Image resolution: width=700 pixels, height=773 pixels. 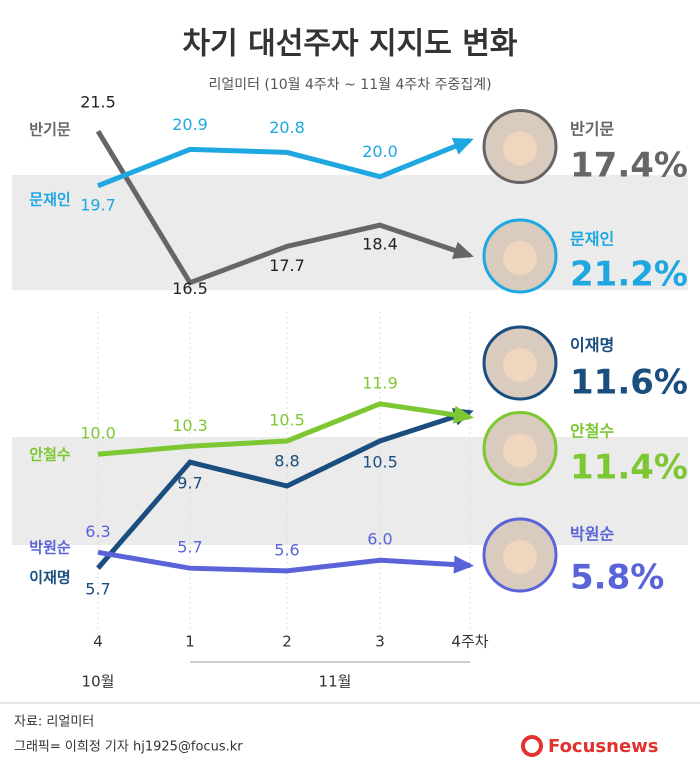 What do you see at coordinates (190, 288) in the screenshot?
I see `data-label: 16.5` at bounding box center [190, 288].